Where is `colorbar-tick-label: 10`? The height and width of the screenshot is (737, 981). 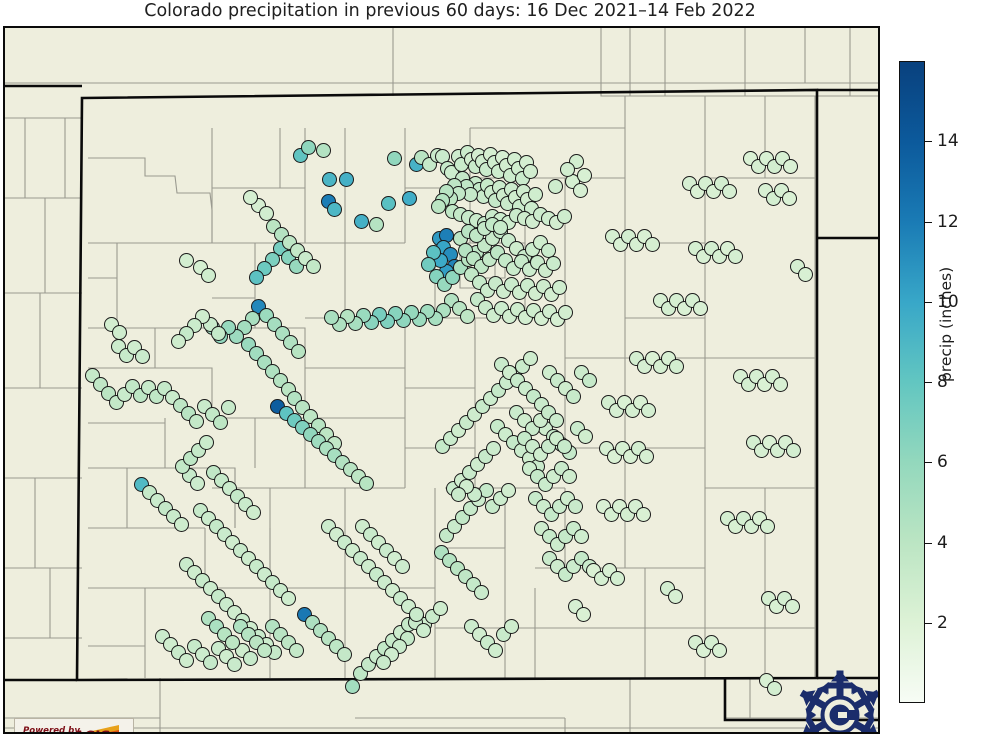
colorbar-tick-label: 10 is located at coordinates (948, 301).